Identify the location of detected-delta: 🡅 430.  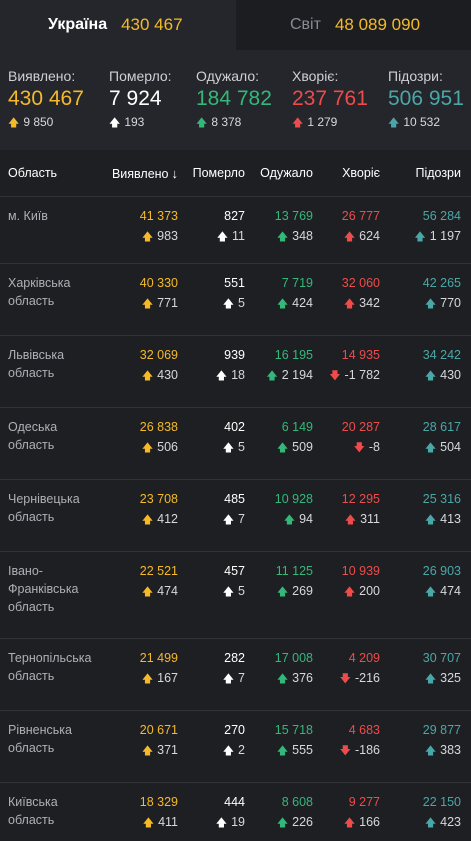
(160, 375).